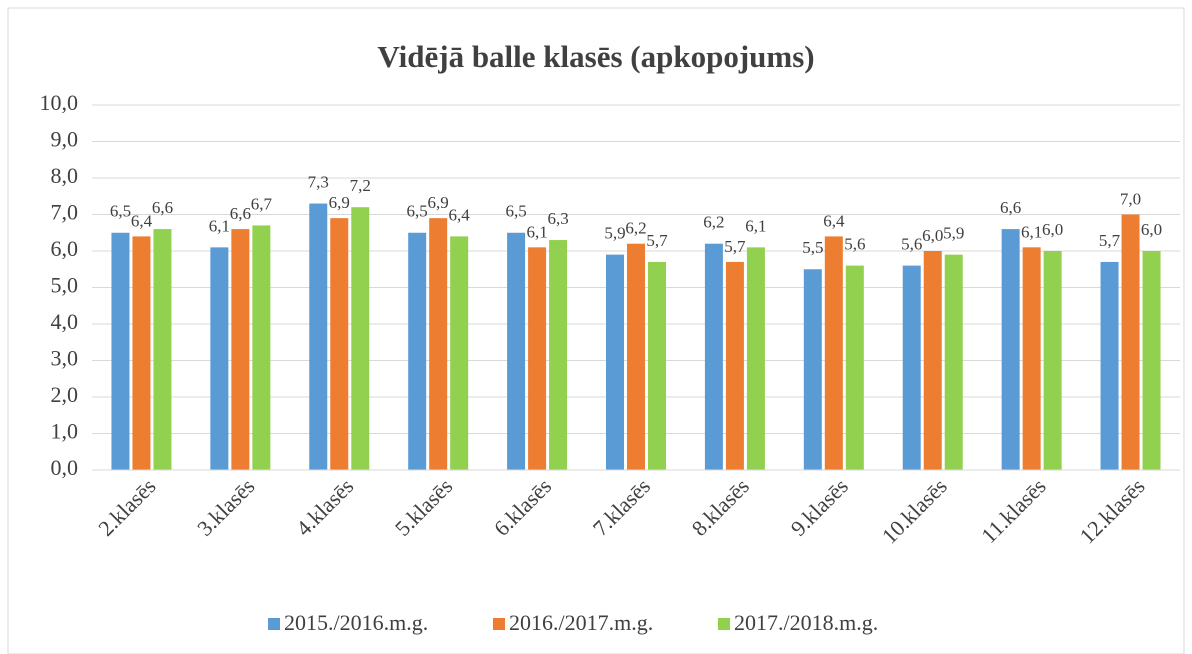 This screenshot has height=654, width=1192. Describe the element at coordinates (806, 622) in the screenshot. I see `legend-label: 2017./2018.m.g.` at that location.